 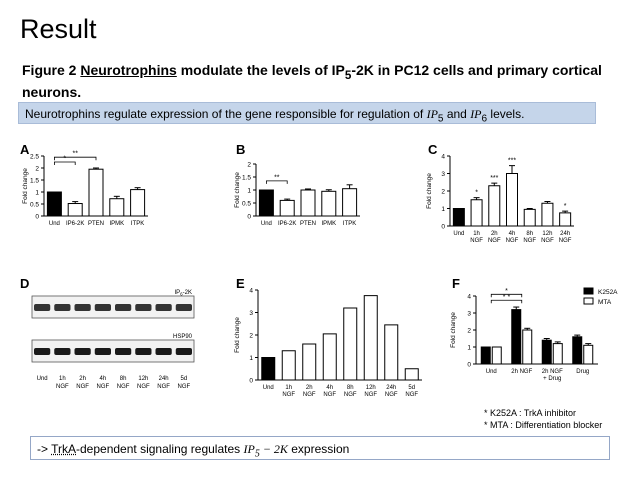 I want to click on figure-title-sub: 5, so click(x=348, y=75).